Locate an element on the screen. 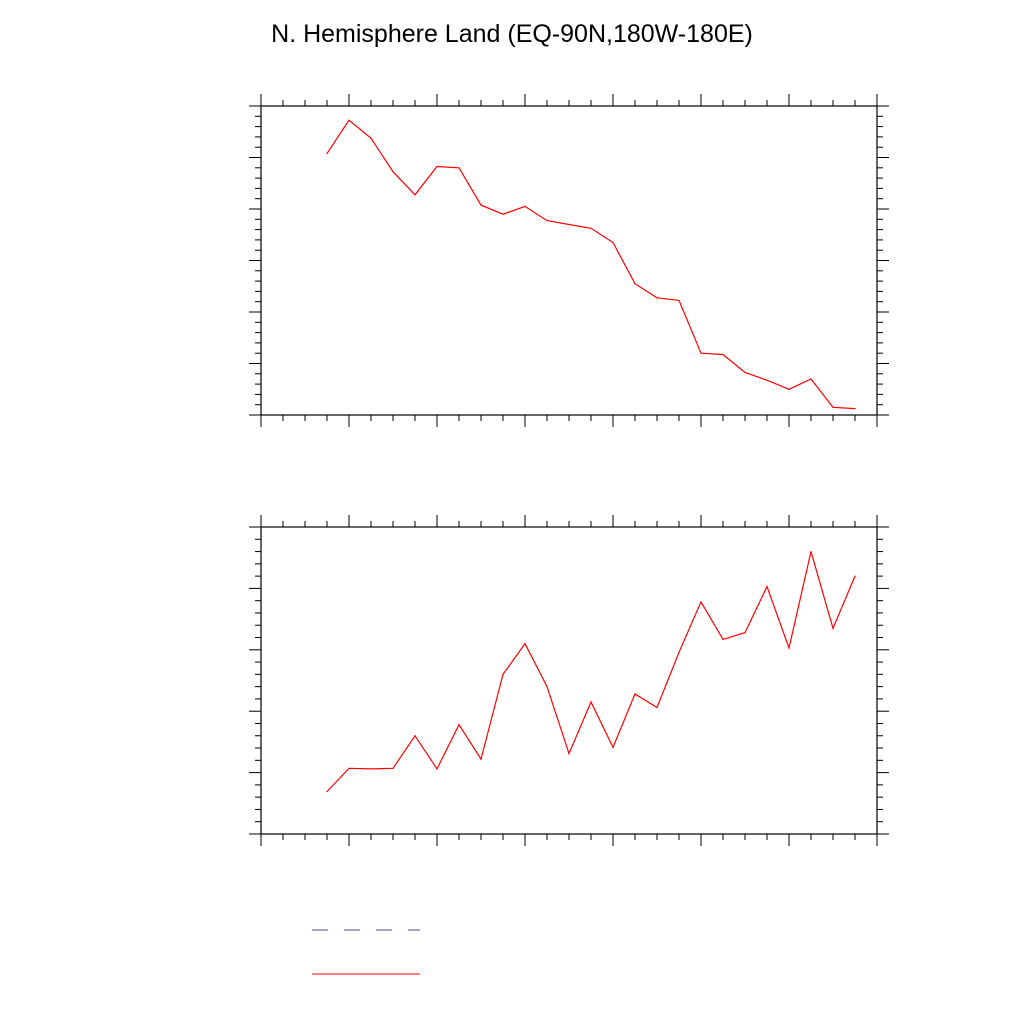 Image resolution: width=1024 pixels, height=1024 pixels. page-title: N. Hemisphere Land (EQ-90N,180W-180E) is located at coordinates (512, 34).